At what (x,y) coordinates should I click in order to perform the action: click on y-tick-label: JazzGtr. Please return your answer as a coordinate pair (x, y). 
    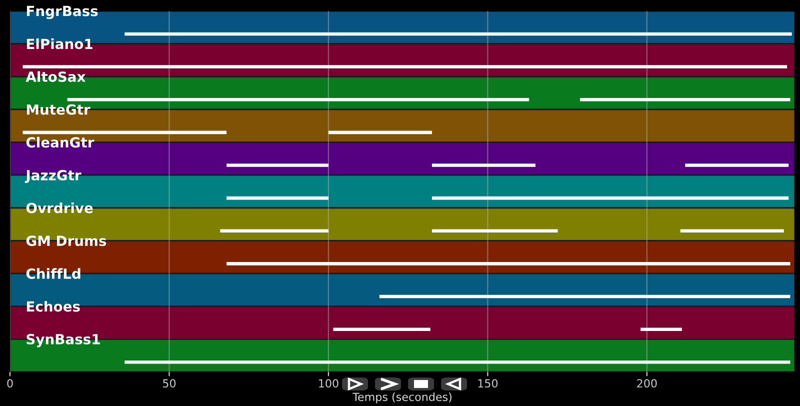
    Looking at the image, I should click on (53, 177).